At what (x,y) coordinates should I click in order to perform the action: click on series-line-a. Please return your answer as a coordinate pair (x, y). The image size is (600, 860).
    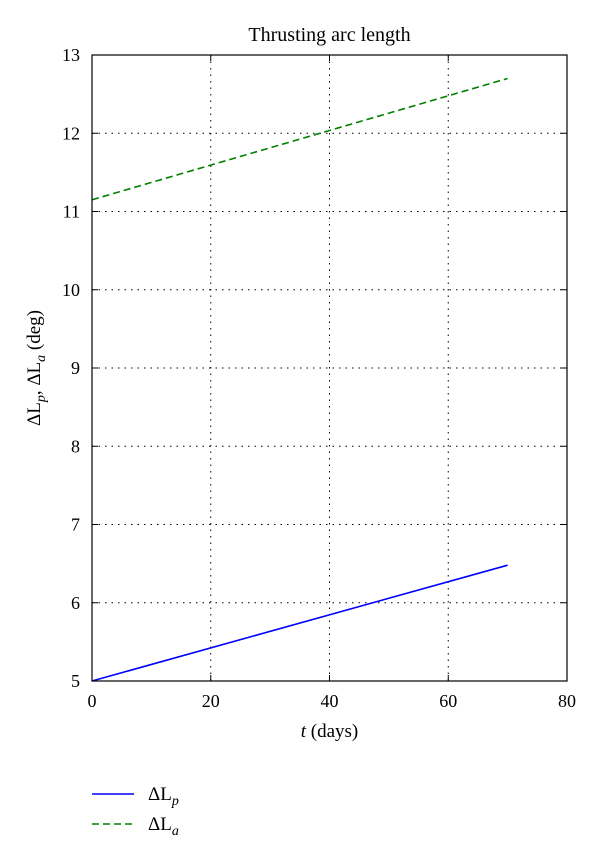
    Looking at the image, I should click on (299, 139).